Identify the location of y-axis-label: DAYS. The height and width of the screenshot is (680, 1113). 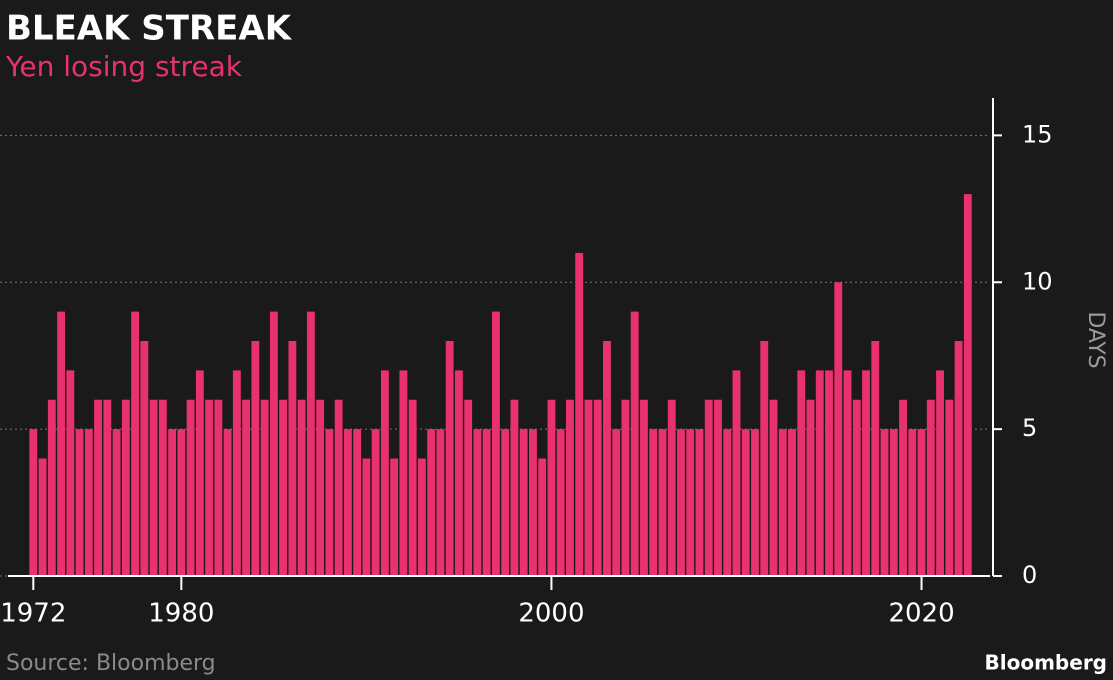
(1095, 339).